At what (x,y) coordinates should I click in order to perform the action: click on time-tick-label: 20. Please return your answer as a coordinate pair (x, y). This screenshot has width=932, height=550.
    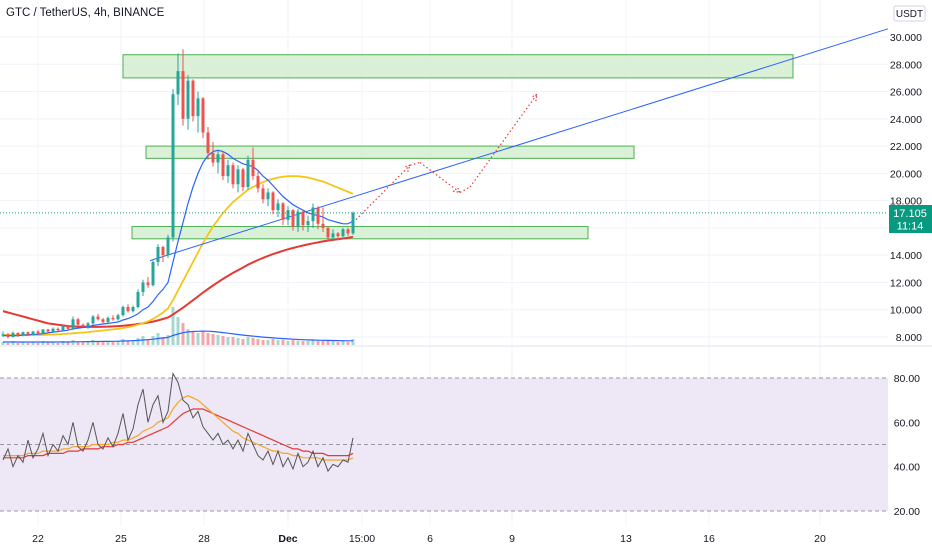
    Looking at the image, I should click on (820, 539).